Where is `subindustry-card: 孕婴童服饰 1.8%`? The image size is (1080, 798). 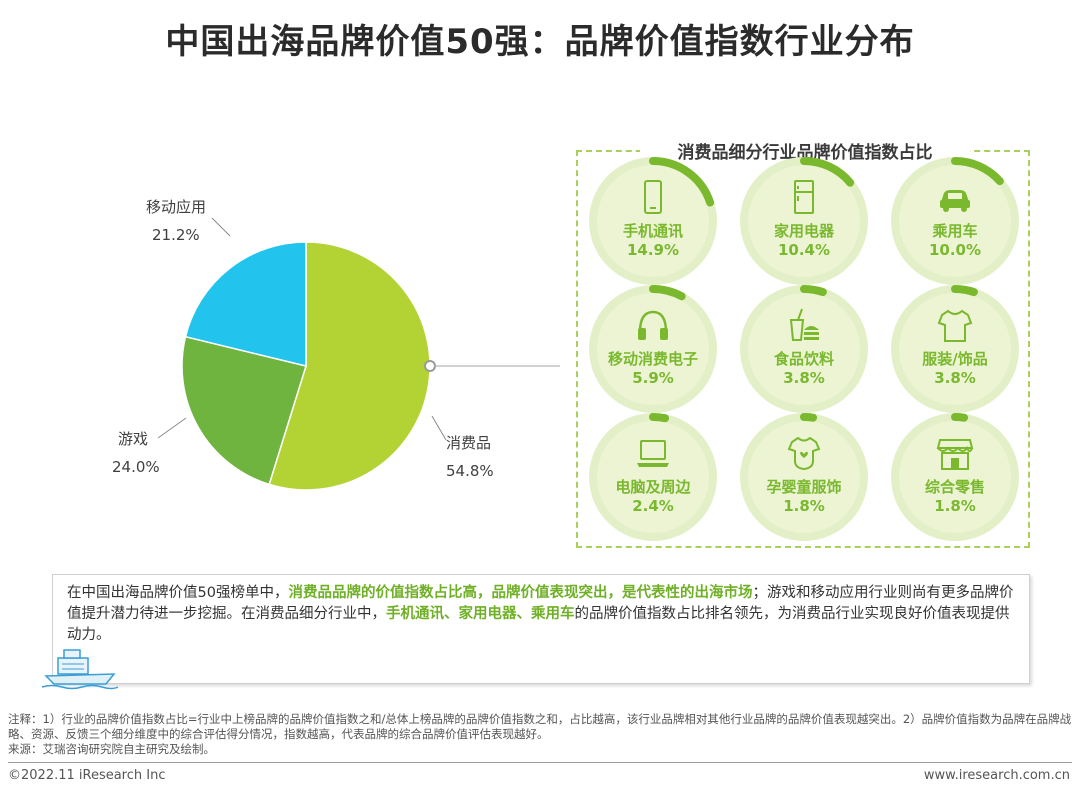
subindustry-card: 孕婴童服饰 1.8% is located at coordinates (804, 477).